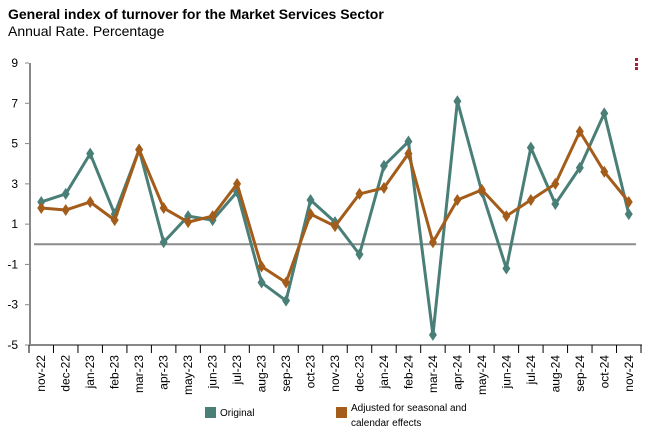  What do you see at coordinates (359, 373) in the screenshot?
I see `x-tick-label: dec-23` at bounding box center [359, 373].